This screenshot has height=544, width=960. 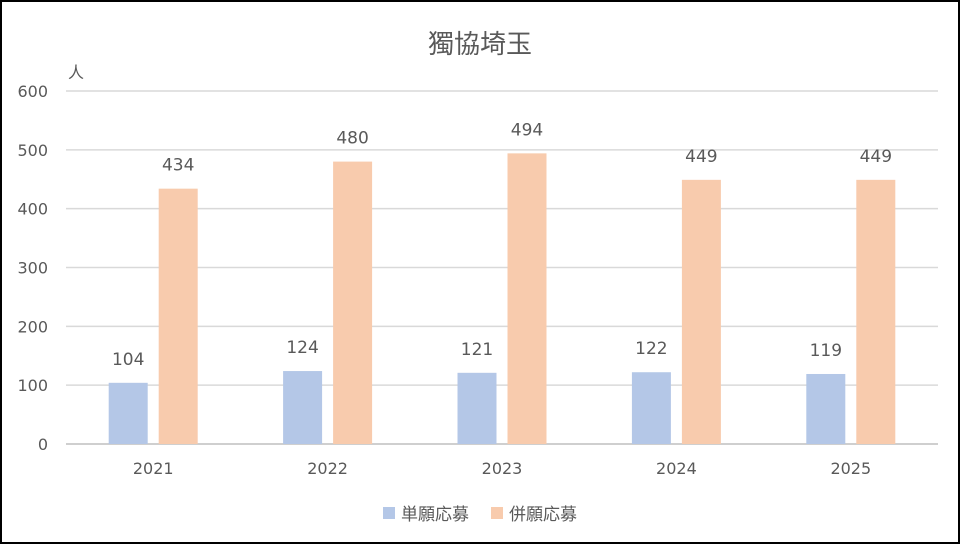 I want to click on x-tick-label: 2022, so click(x=327, y=468).